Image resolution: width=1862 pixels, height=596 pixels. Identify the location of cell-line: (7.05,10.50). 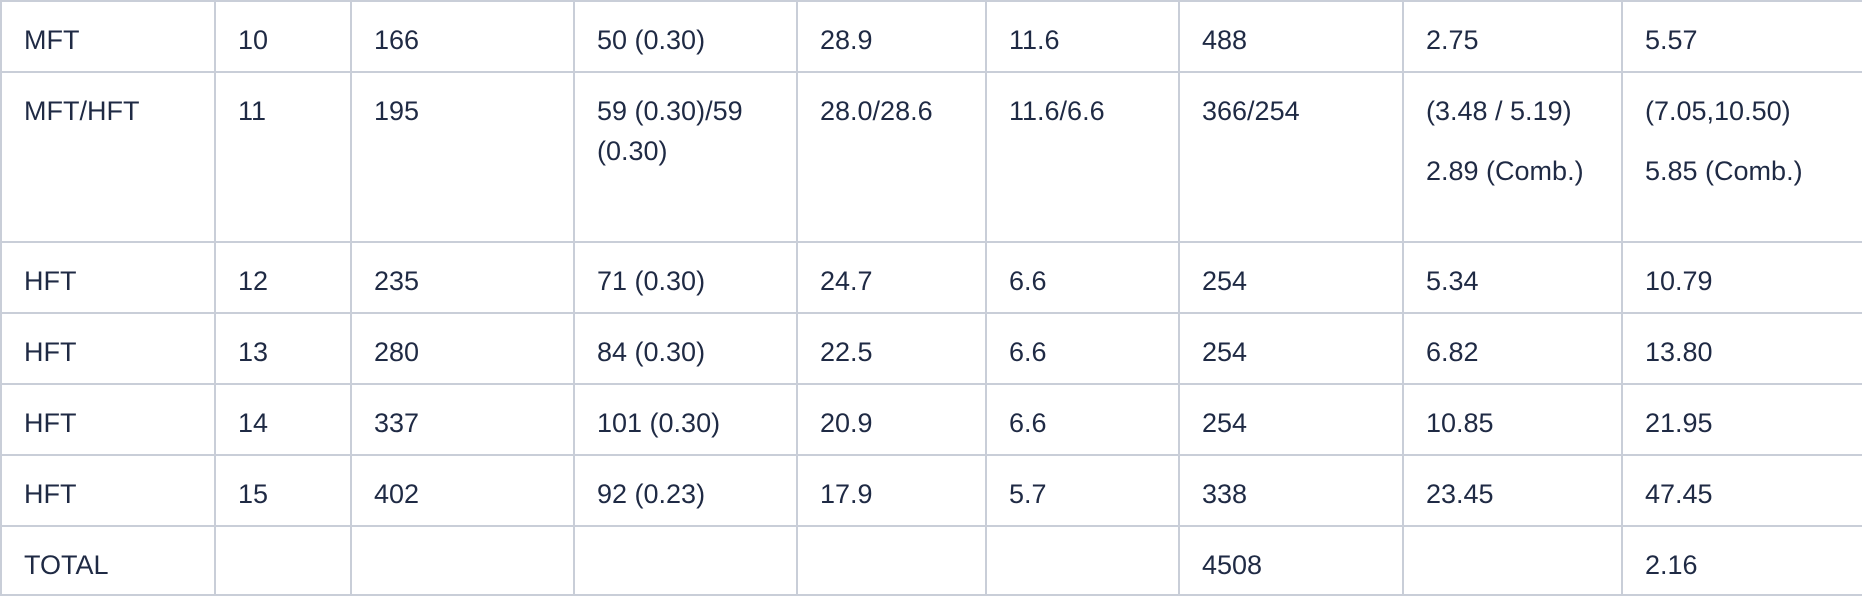
(1718, 111).